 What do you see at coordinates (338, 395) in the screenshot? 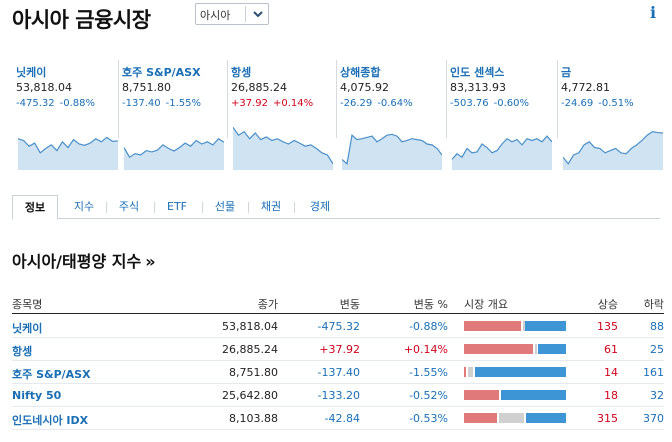
I see `table-row: Nifty 50 25,642.80 -133.20 -0.52% 18 32` at bounding box center [338, 395].